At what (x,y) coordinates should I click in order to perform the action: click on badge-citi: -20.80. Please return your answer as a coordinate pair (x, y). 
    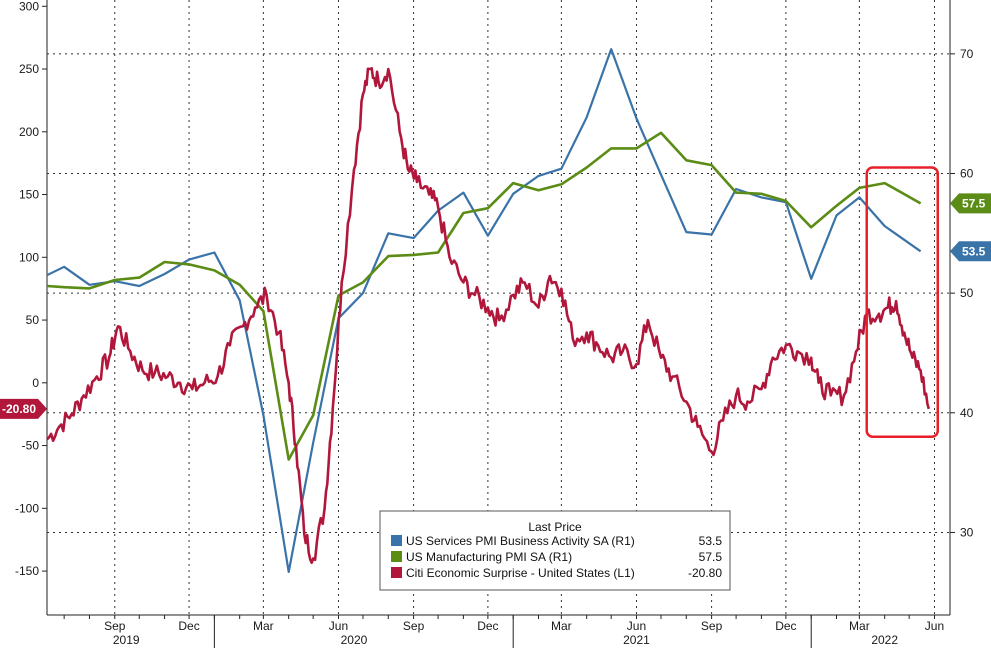
    Looking at the image, I should click on (23, 408).